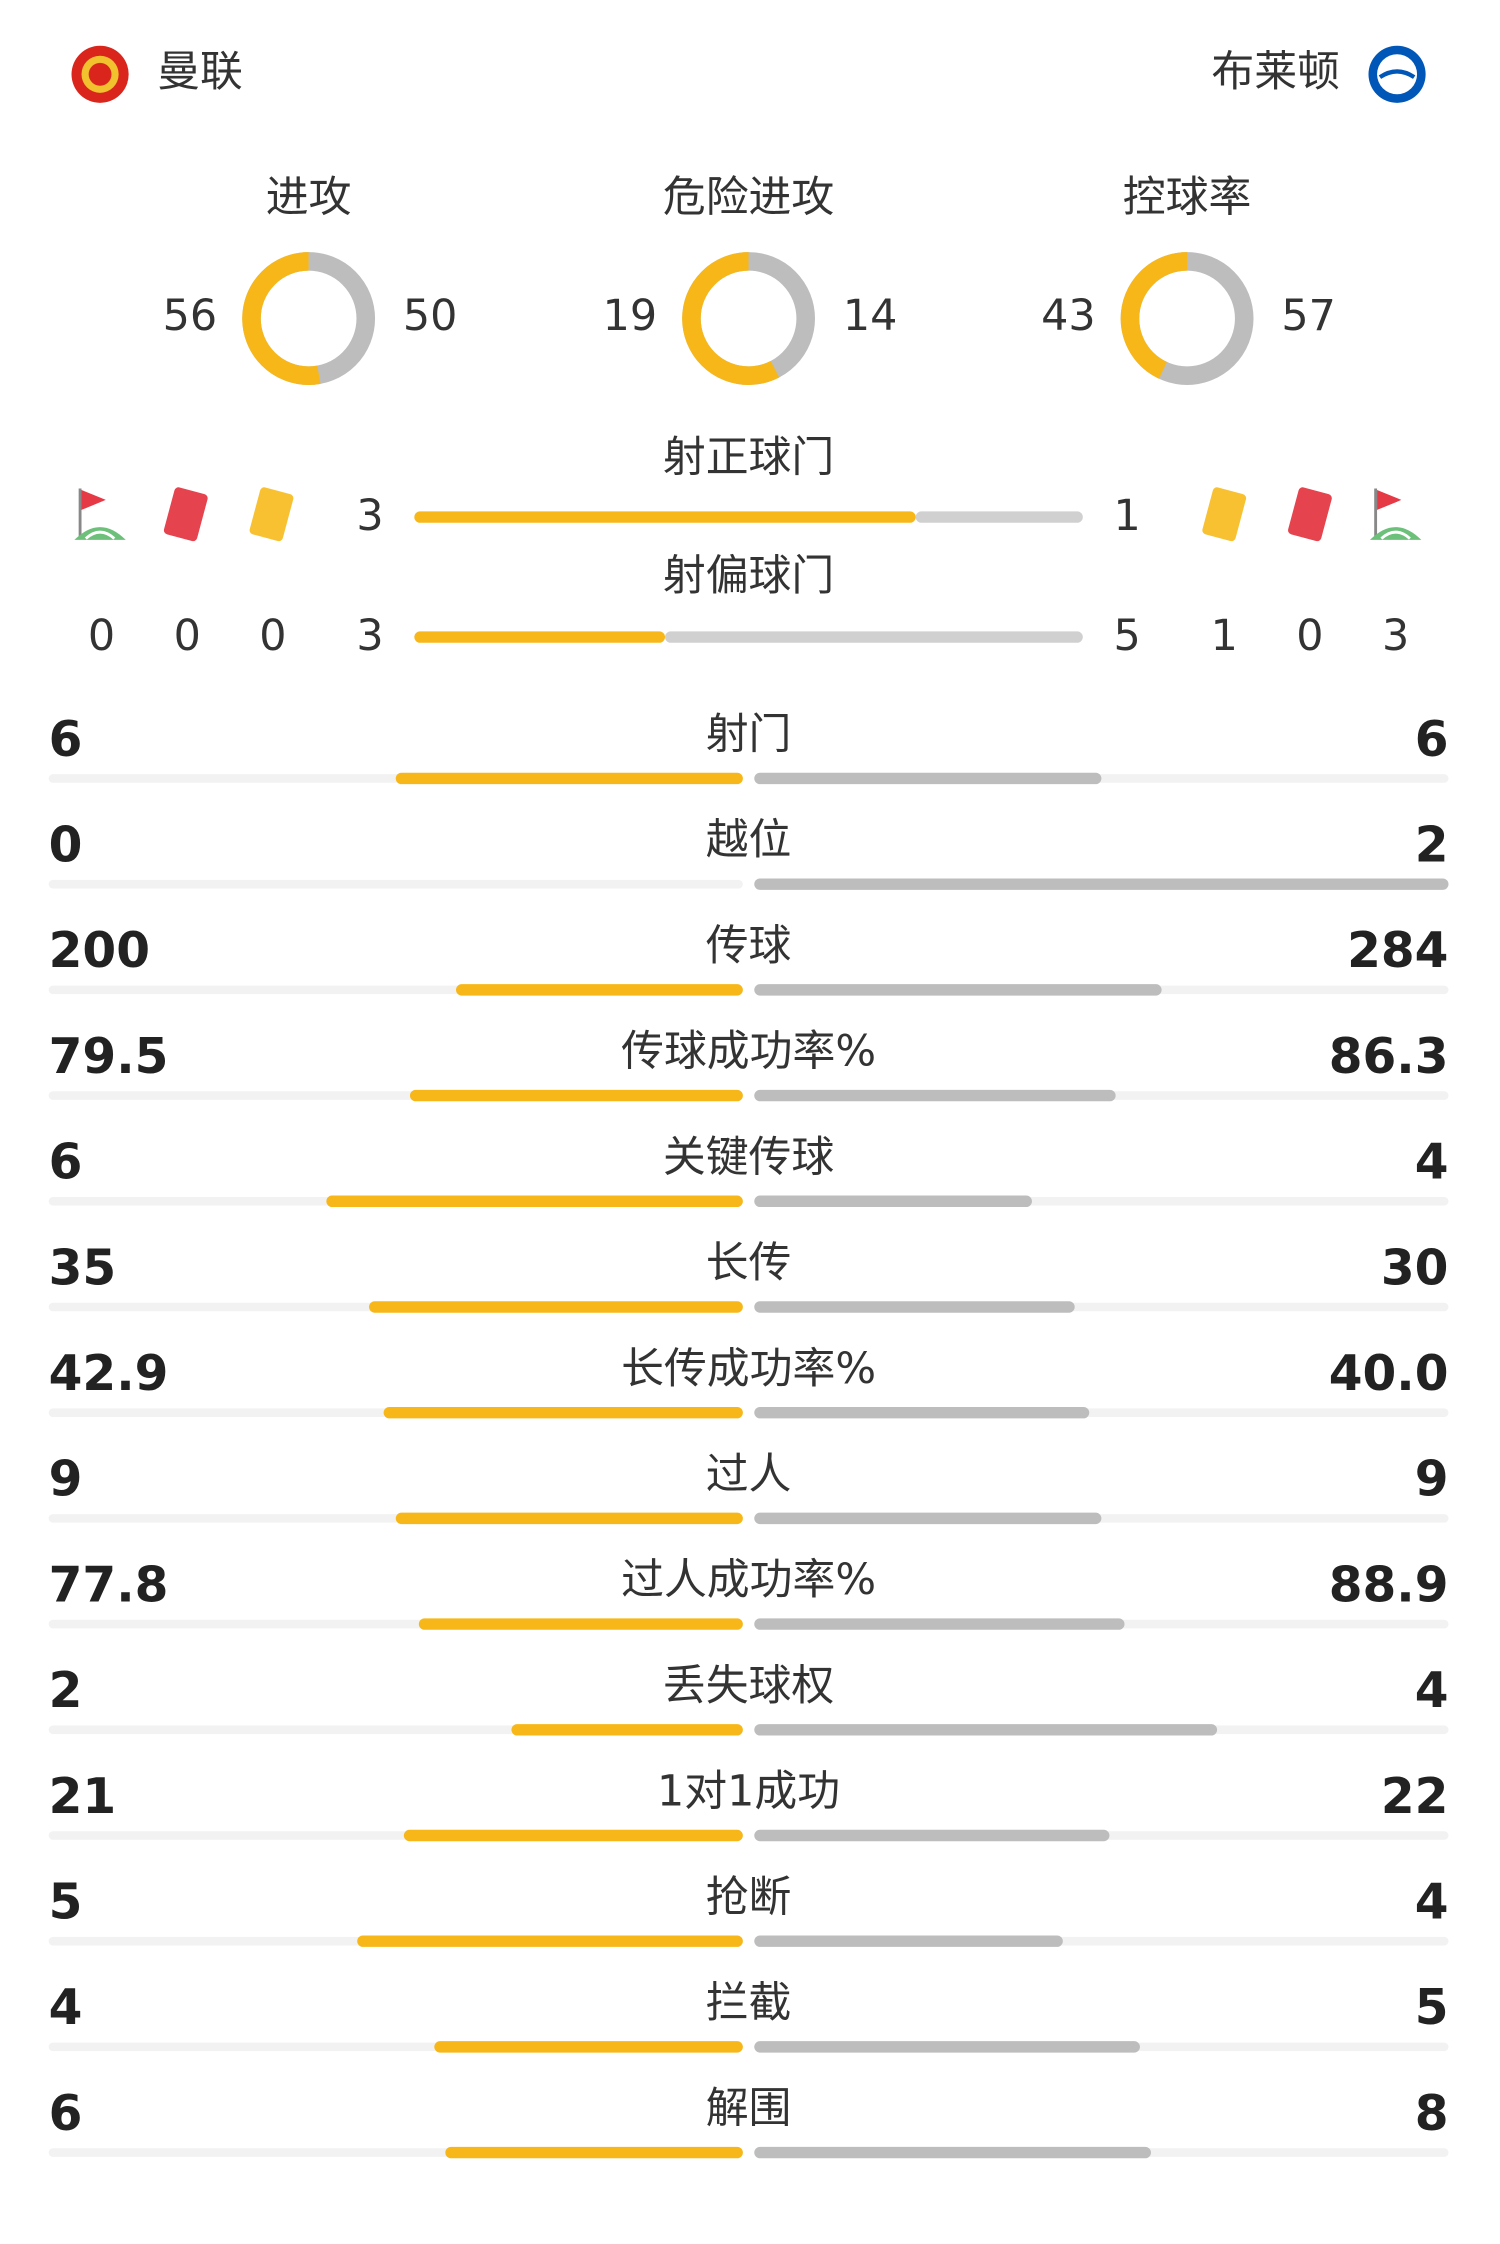 The width and height of the screenshot is (1500, 2244). I want to click on stat-name: 传球, so click(749, 946).